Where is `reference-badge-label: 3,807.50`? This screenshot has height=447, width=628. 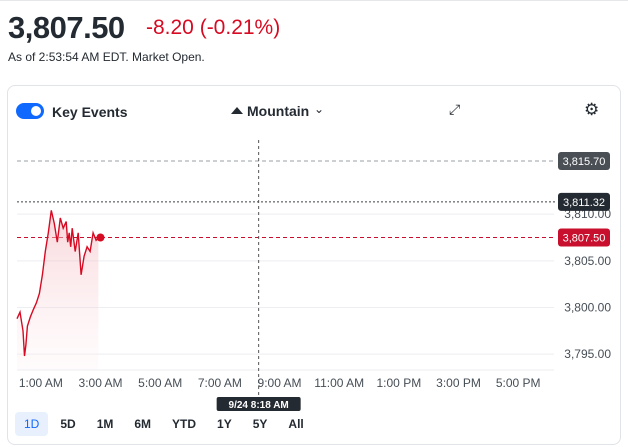 reference-badge-label: 3,807.50 is located at coordinates (584, 239).